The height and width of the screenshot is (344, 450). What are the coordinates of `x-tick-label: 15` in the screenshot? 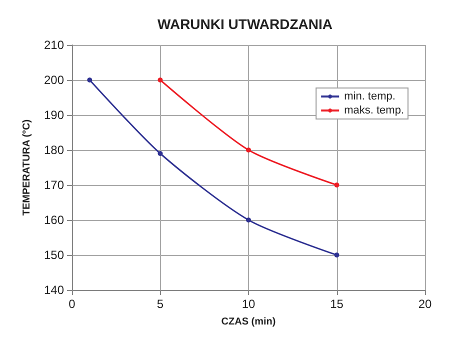 It's located at (337, 304).